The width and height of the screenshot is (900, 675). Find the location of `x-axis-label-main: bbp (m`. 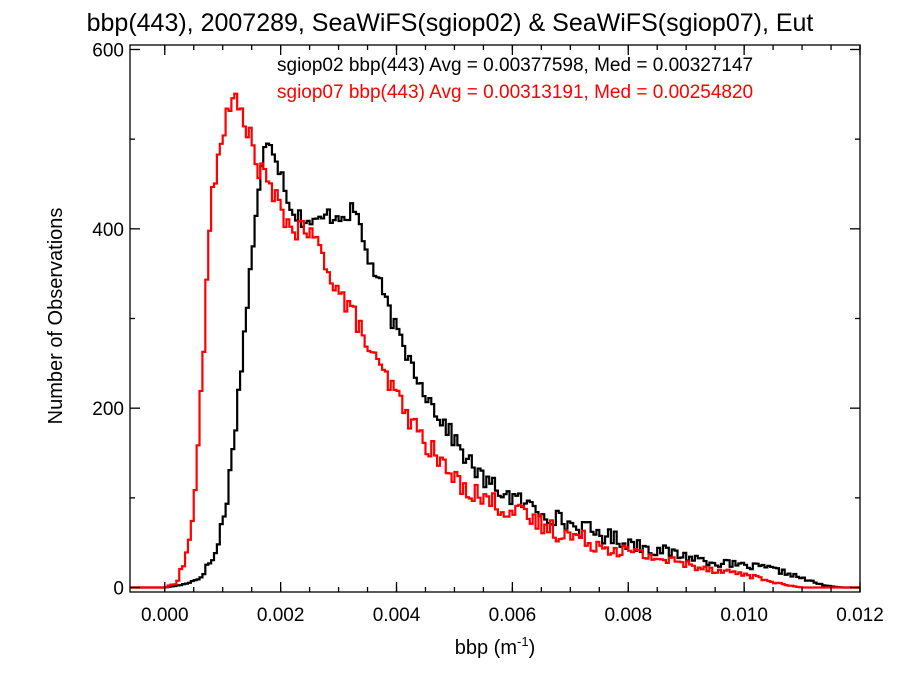

x-axis-label-main: bbp (m is located at coordinates (486, 648).